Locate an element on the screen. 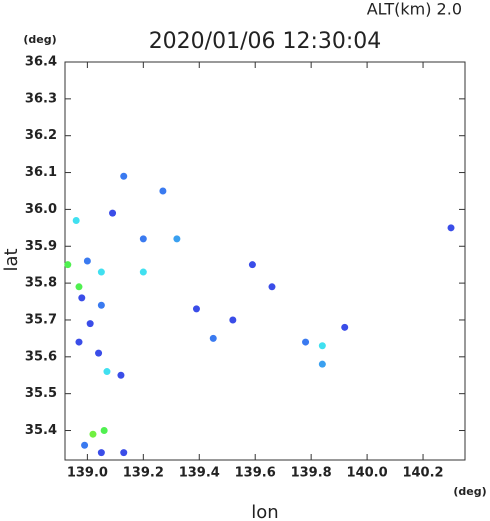 Image resolution: width=490 pixels, height=521 pixels. y-tick-label: 36.0 is located at coordinates (41, 209).